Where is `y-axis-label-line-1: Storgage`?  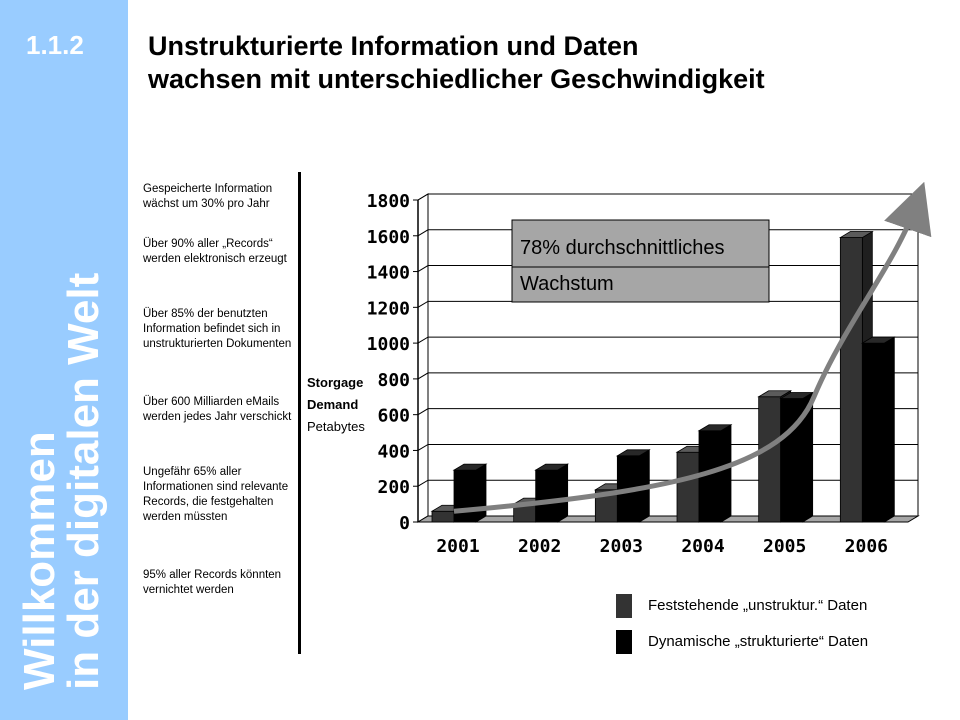 y-axis-label-line-1: Storgage is located at coordinates (335, 382).